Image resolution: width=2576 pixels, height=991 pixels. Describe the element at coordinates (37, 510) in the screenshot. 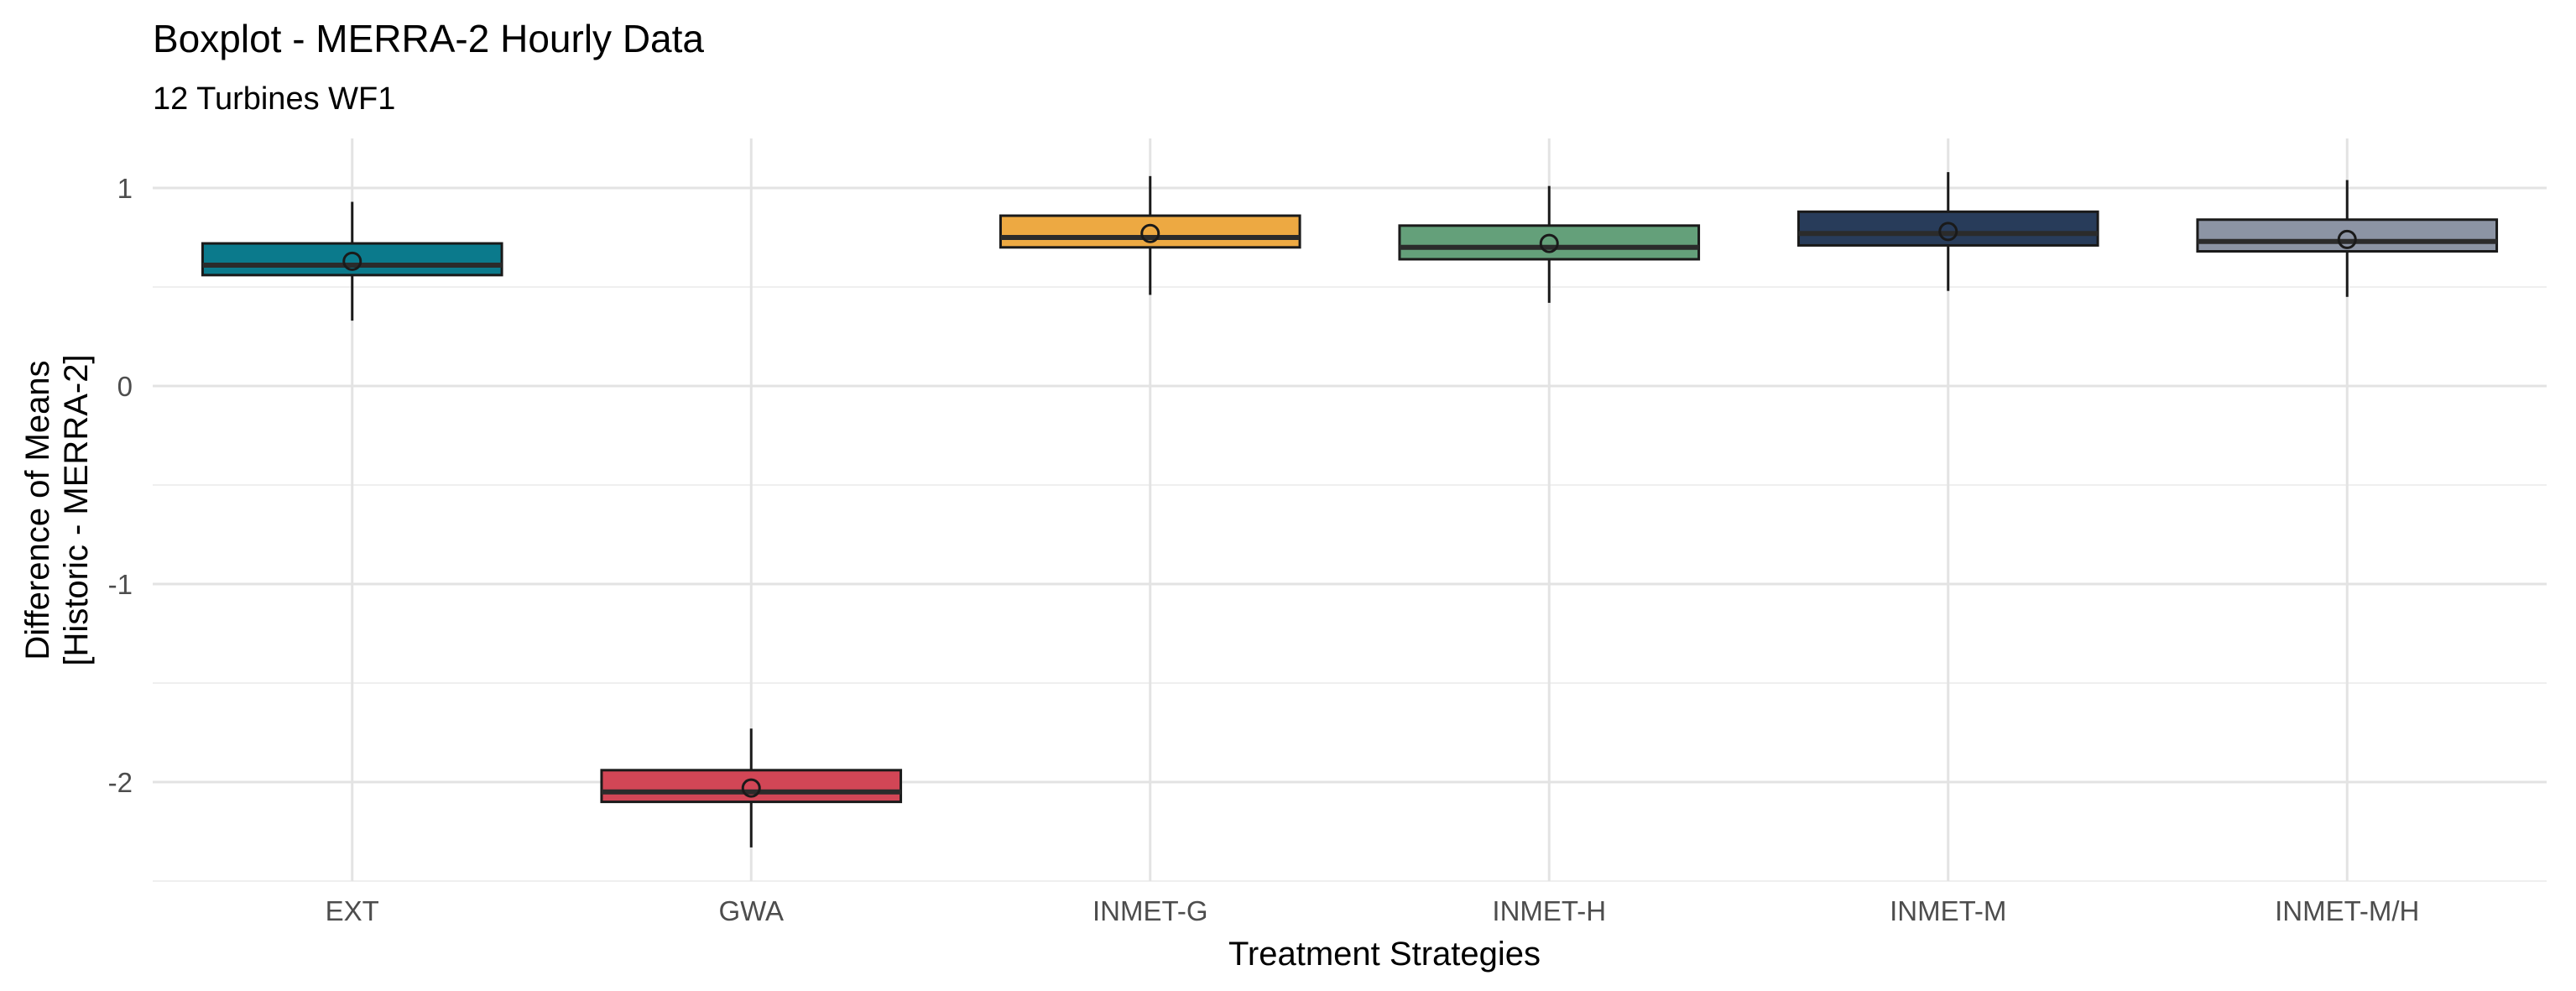

I see `y-axis-title-line-1: Difference of Means` at that location.